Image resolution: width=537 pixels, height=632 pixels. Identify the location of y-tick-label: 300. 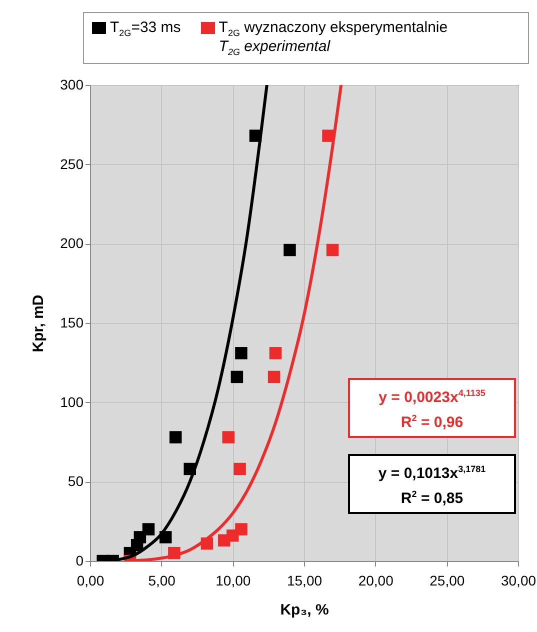
(72, 84).